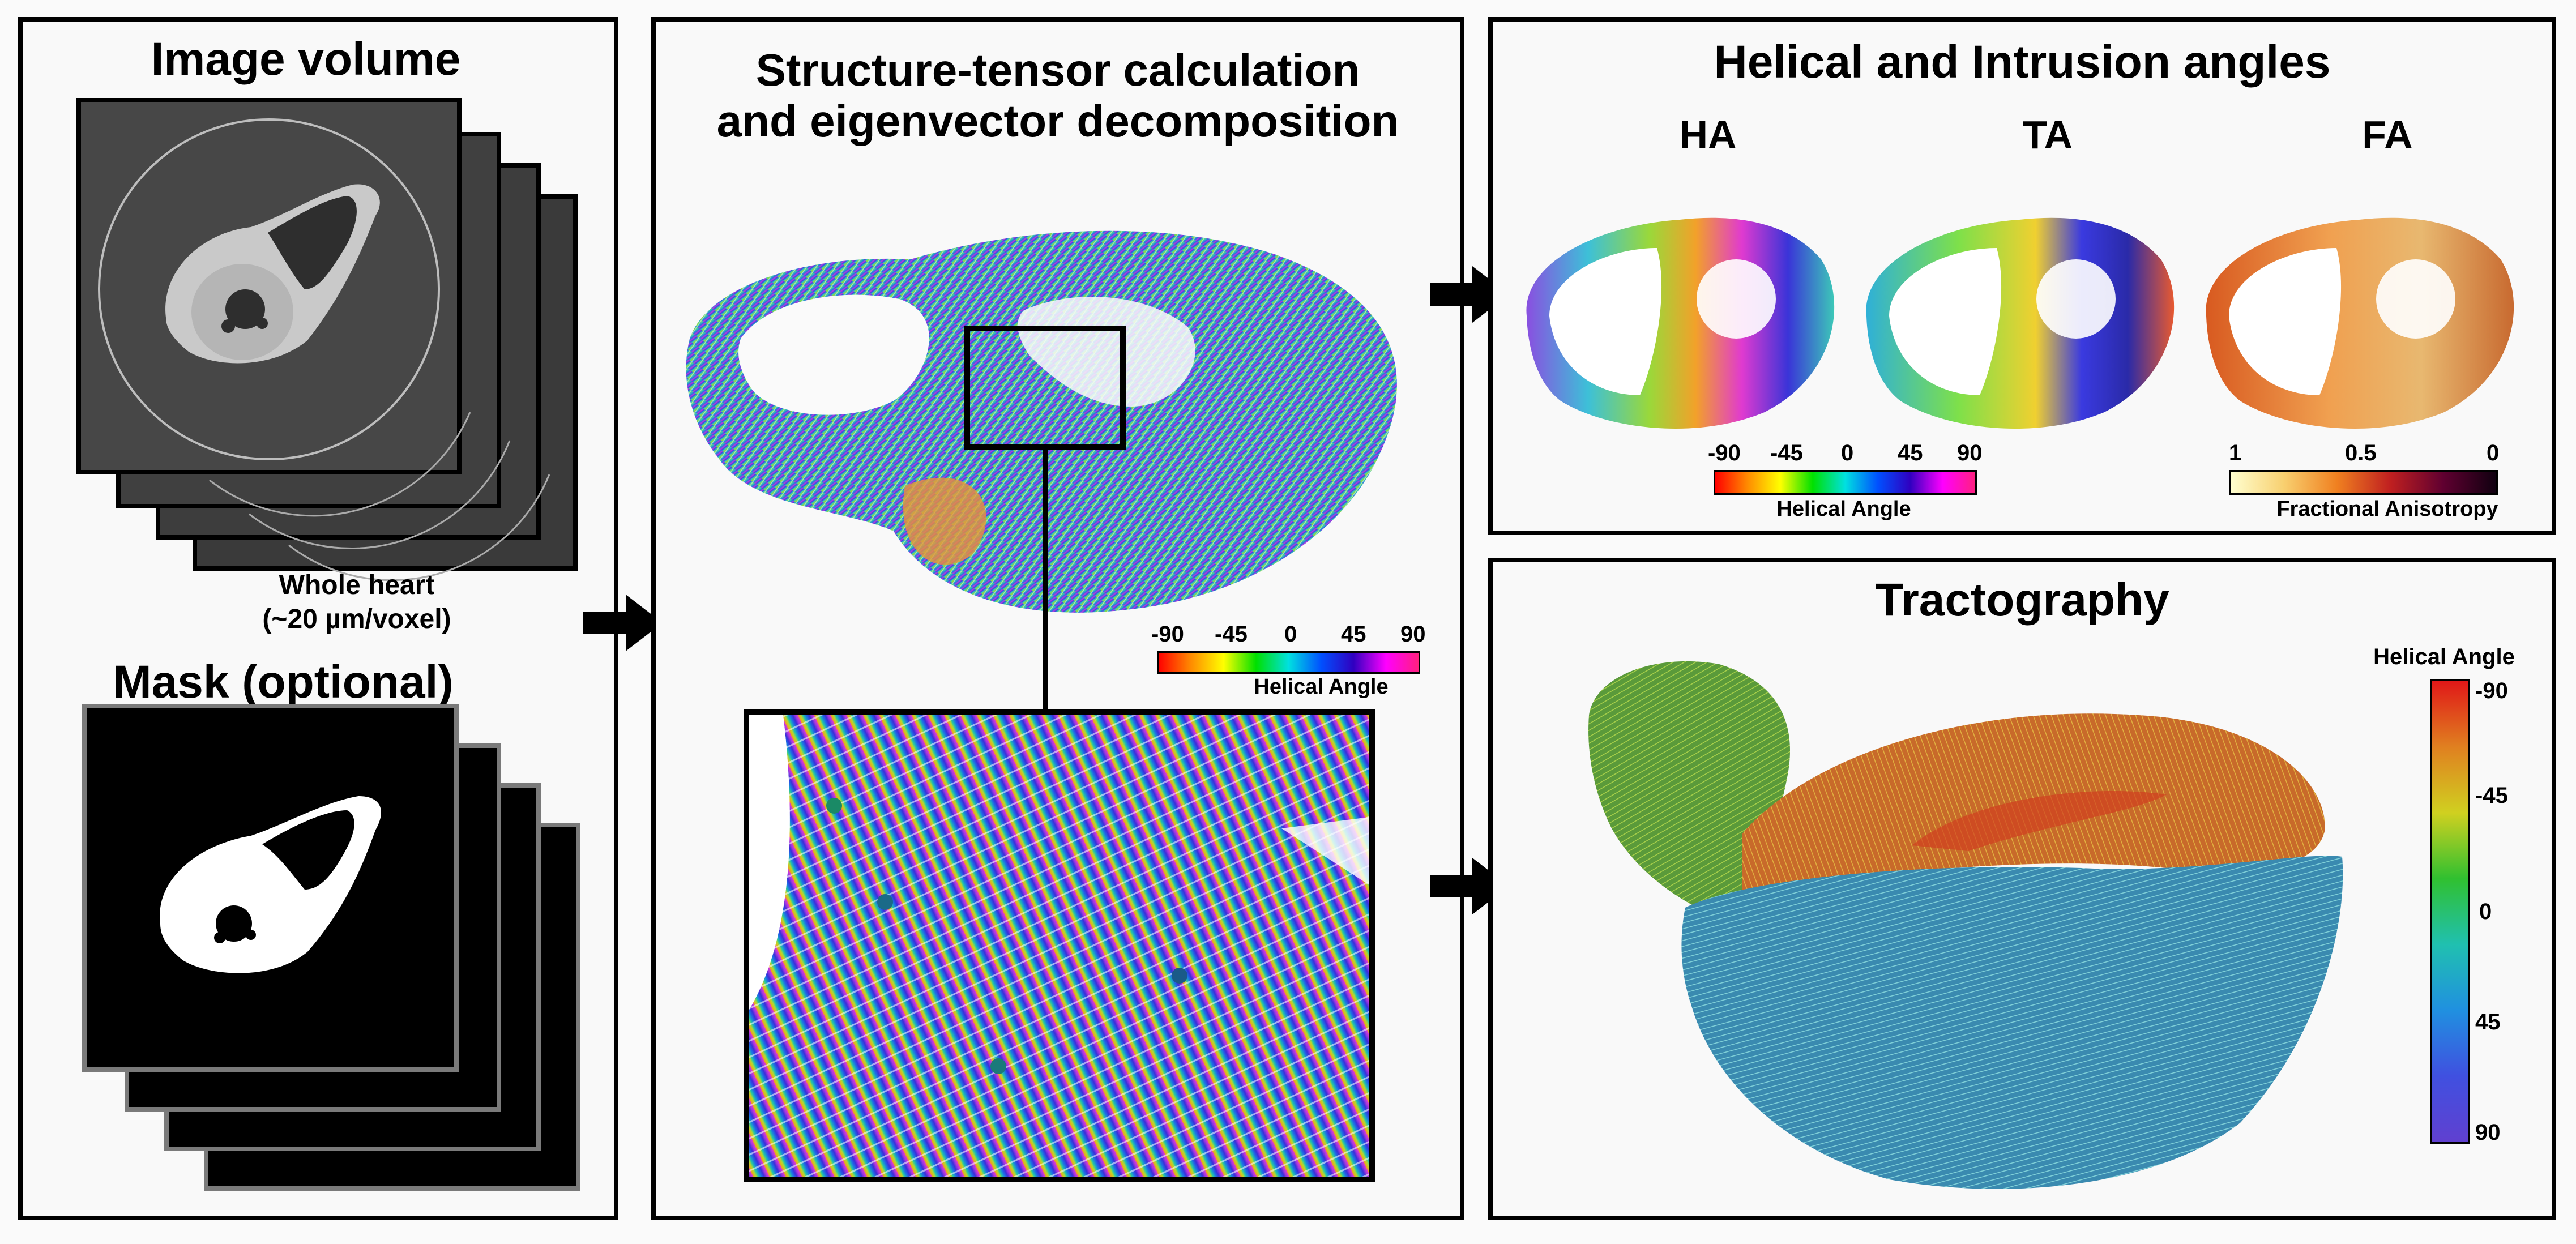 The height and width of the screenshot is (1244, 2576). Describe the element at coordinates (1057, 70) in the screenshot. I see `tensor-title-line1: Structure-tensor calculation` at that location.